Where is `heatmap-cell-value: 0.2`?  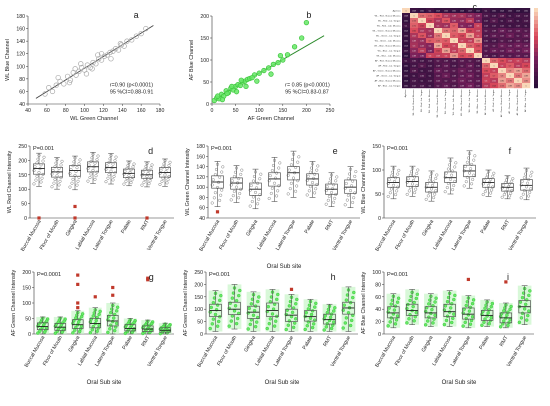 heatmap-cell-value: 0.2 is located at coordinates (486, 52).